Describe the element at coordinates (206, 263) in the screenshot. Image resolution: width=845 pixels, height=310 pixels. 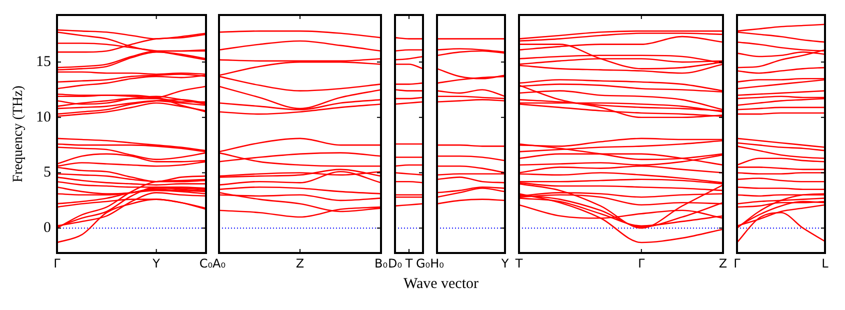
I see `x-tick-label: C₀` at that location.